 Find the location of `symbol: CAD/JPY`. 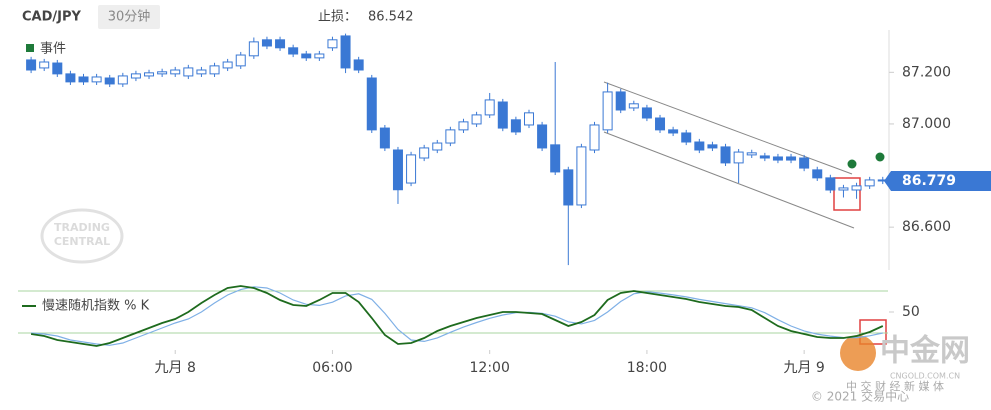

symbol: CAD/JPY is located at coordinates (52, 17).